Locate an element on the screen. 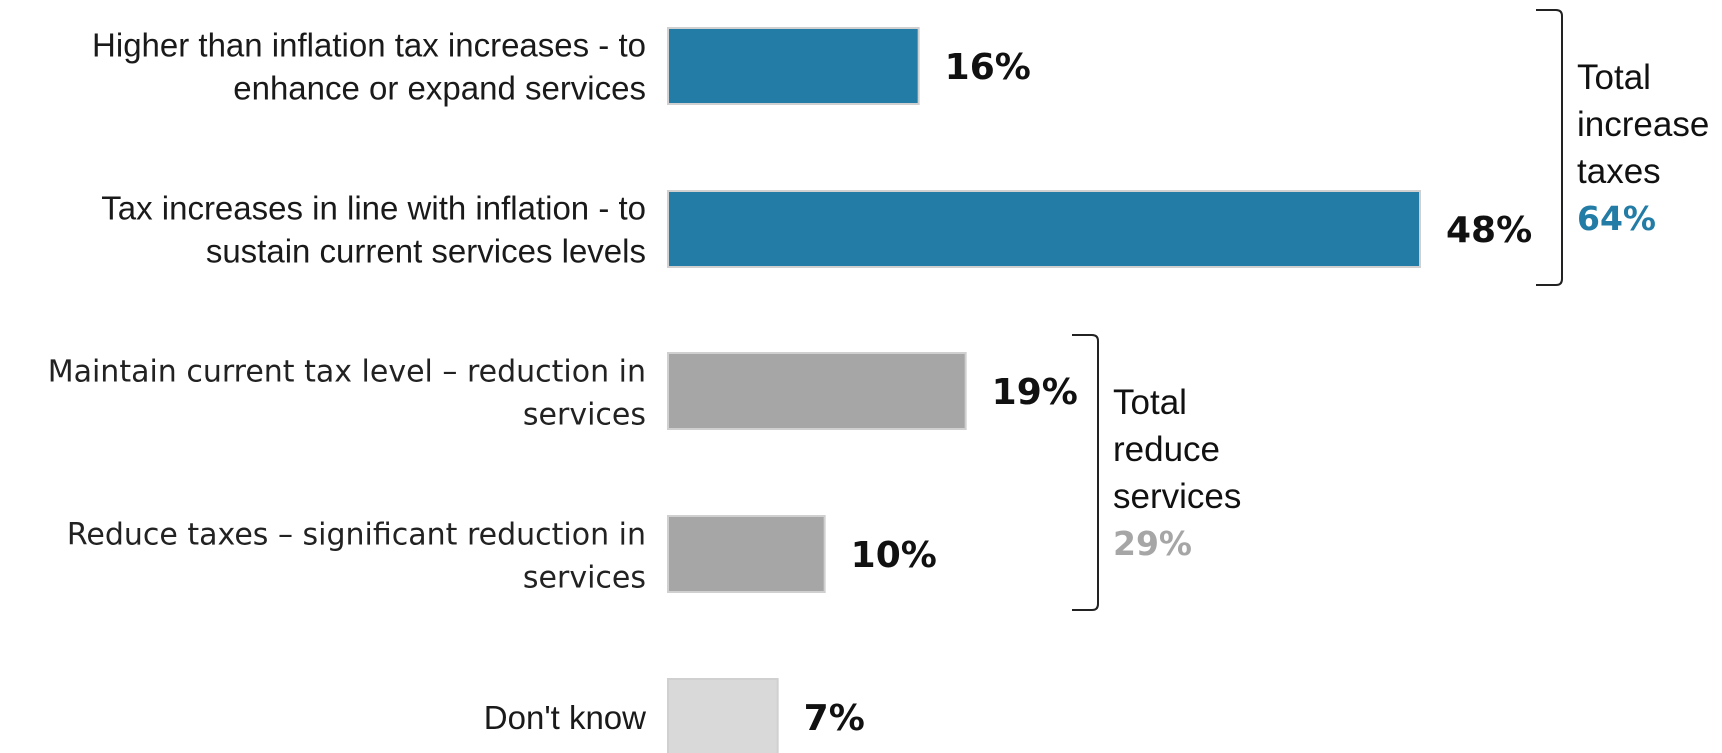 The width and height of the screenshot is (1722, 753). value-label: 7% is located at coordinates (834, 718).